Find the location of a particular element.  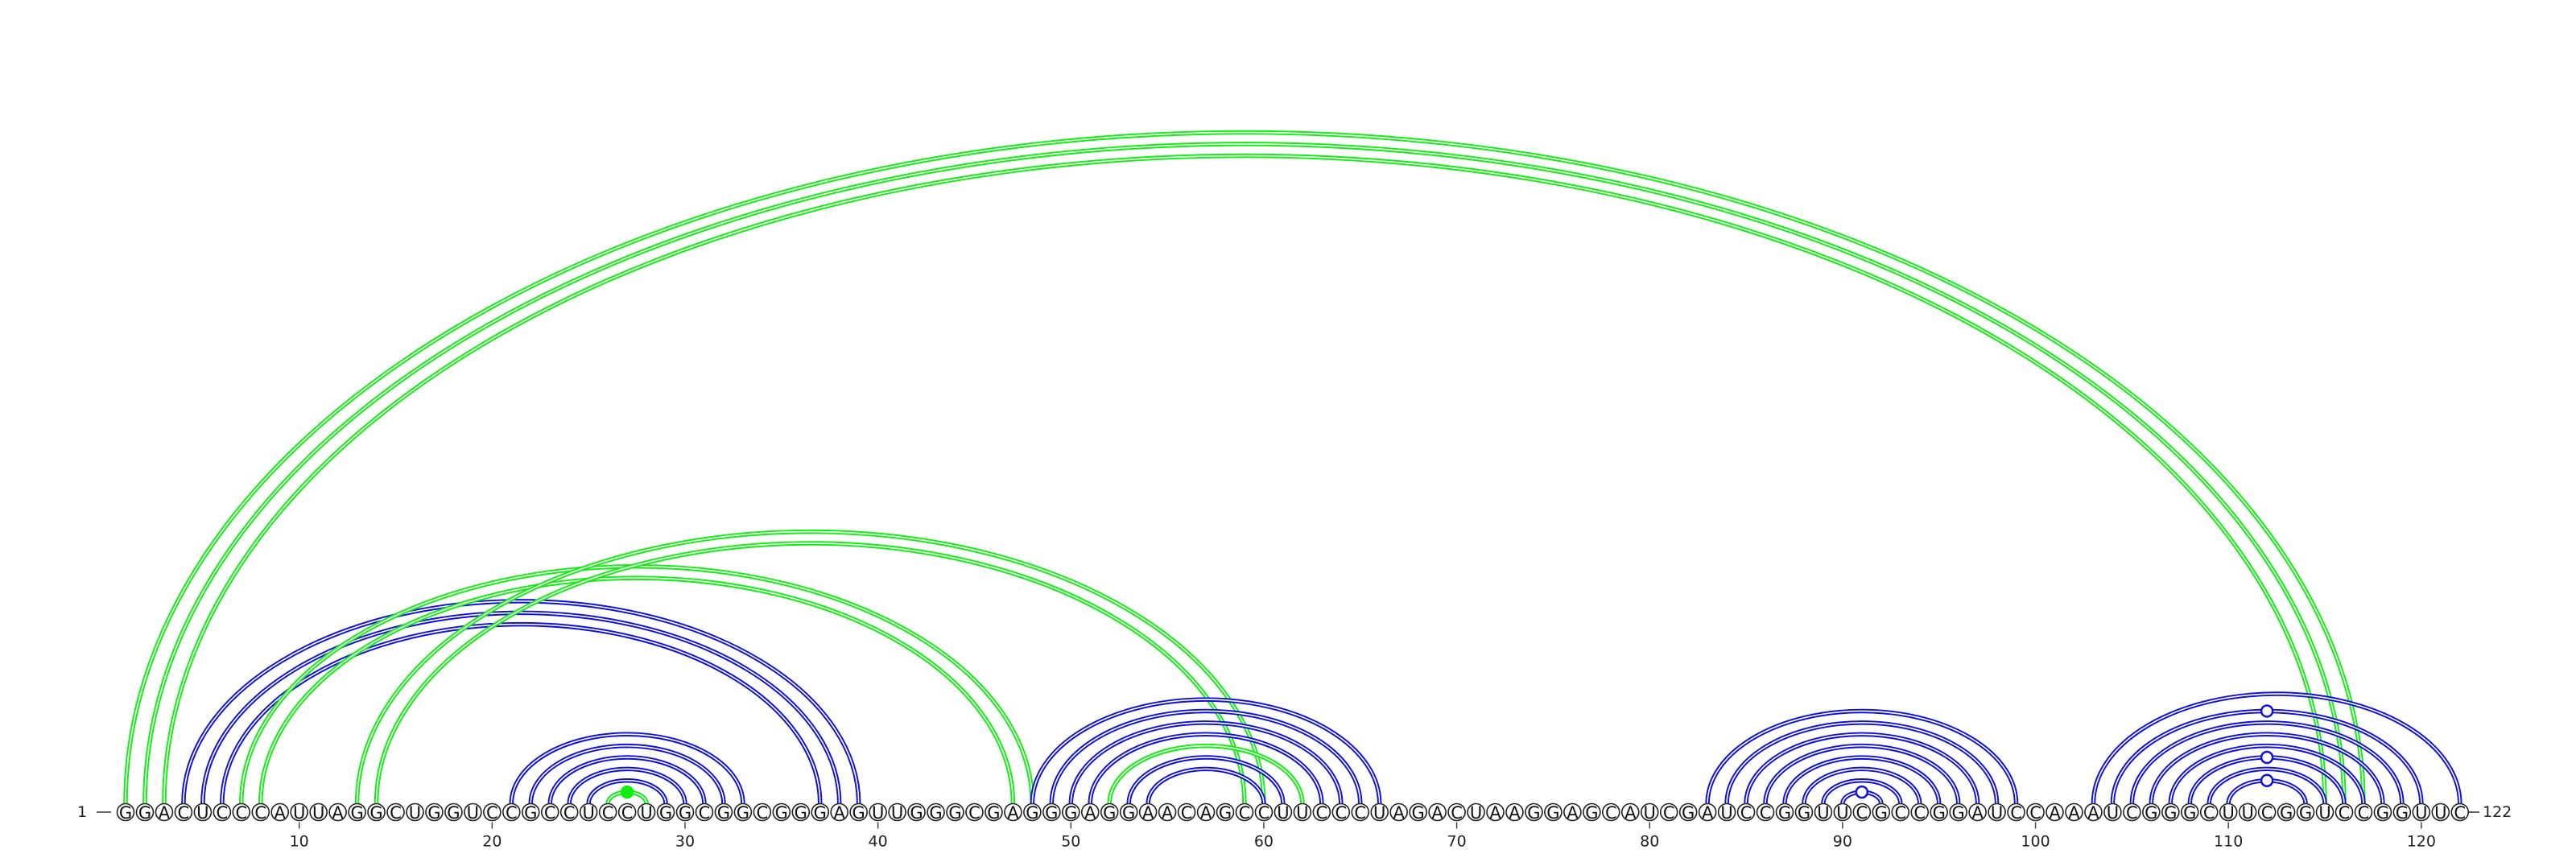

nucleotide-letter-63: C is located at coordinates (1321, 813).